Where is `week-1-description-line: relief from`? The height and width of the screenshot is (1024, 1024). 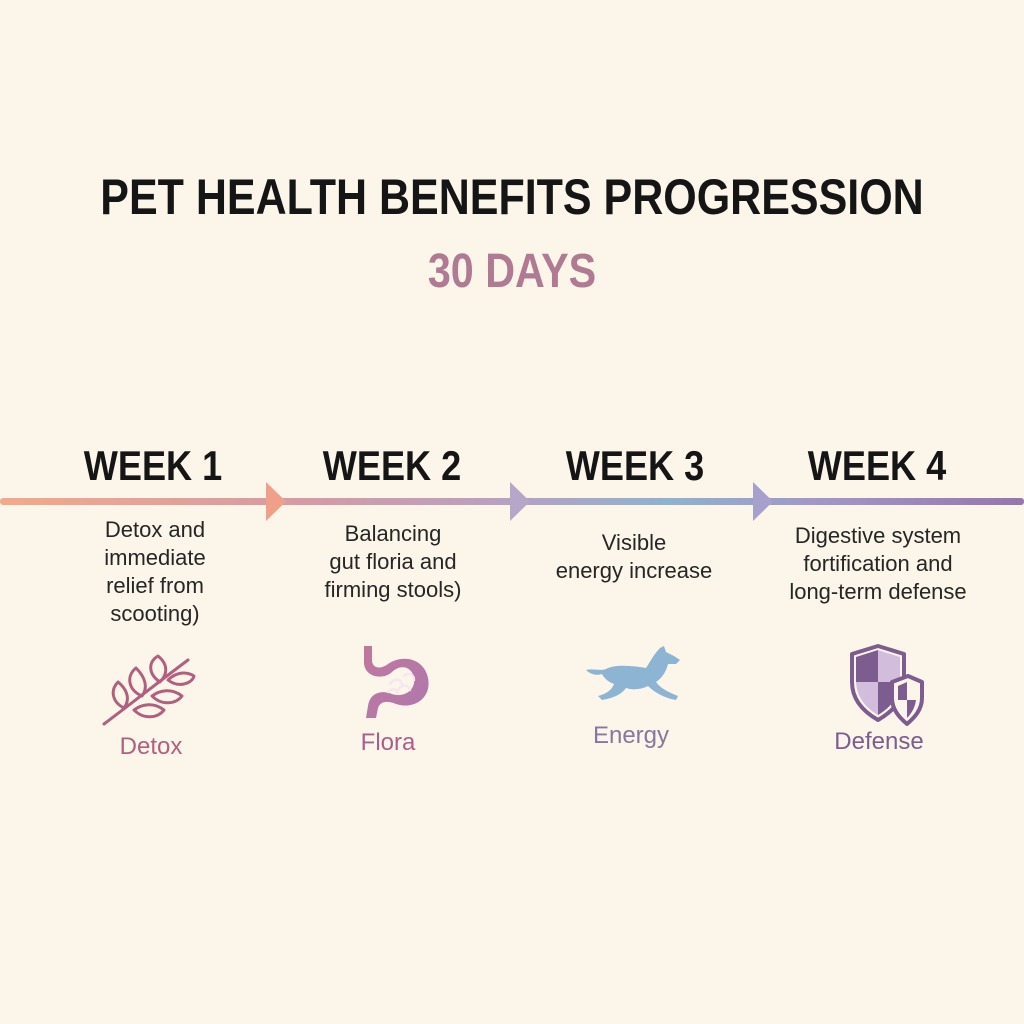
week-1-description-line: relief from is located at coordinates (155, 585).